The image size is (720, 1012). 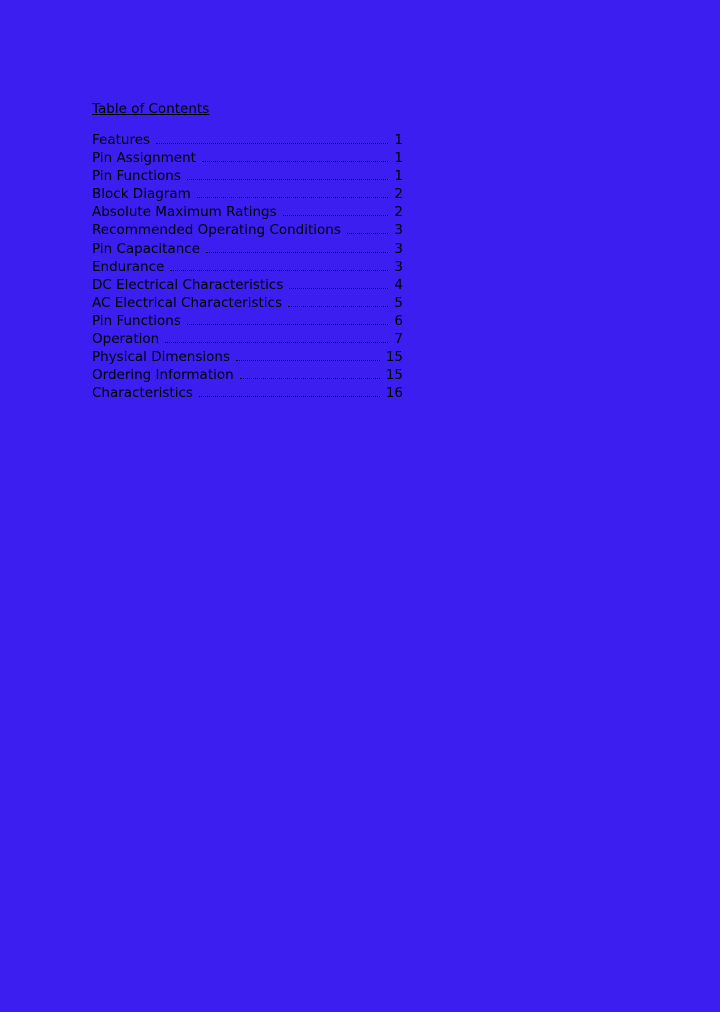 I want to click on toc-entry-page: 7, so click(x=398, y=339).